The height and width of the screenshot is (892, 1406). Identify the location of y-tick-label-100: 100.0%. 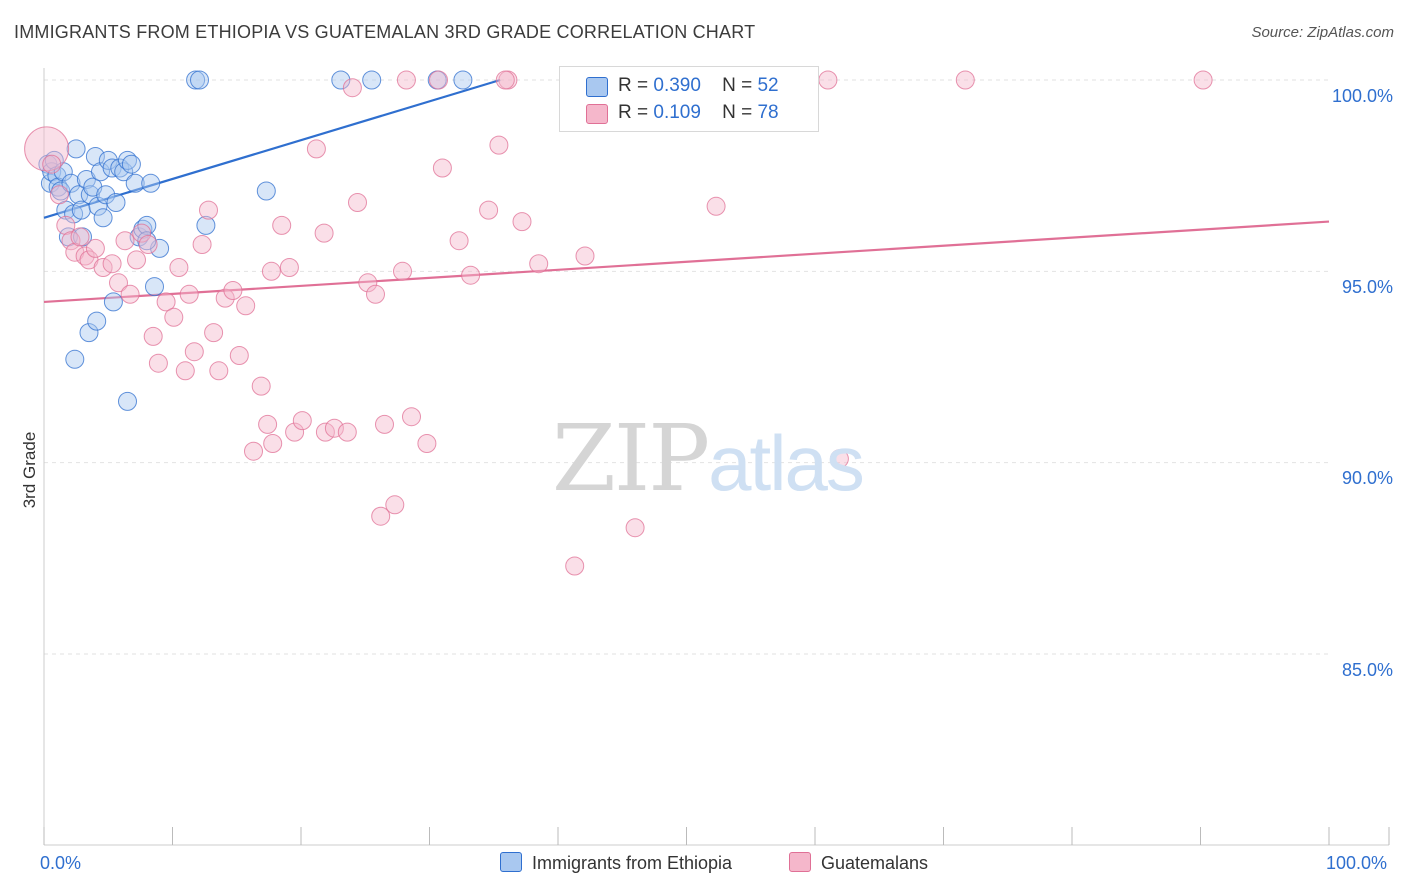
(1362, 96).